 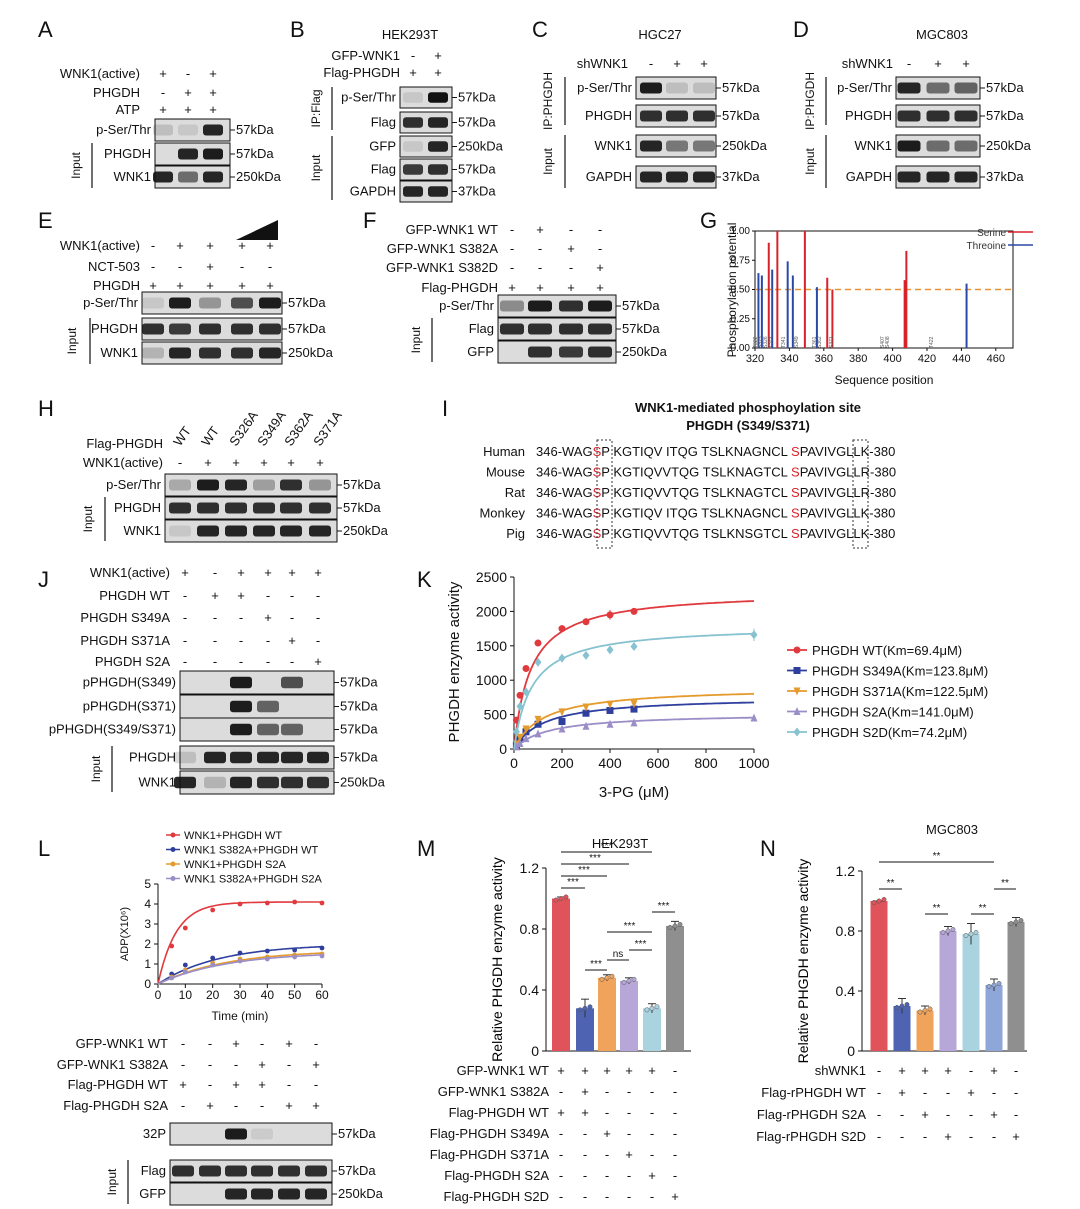 I want to click on blot-label: WNK1, so click(x=873, y=145).